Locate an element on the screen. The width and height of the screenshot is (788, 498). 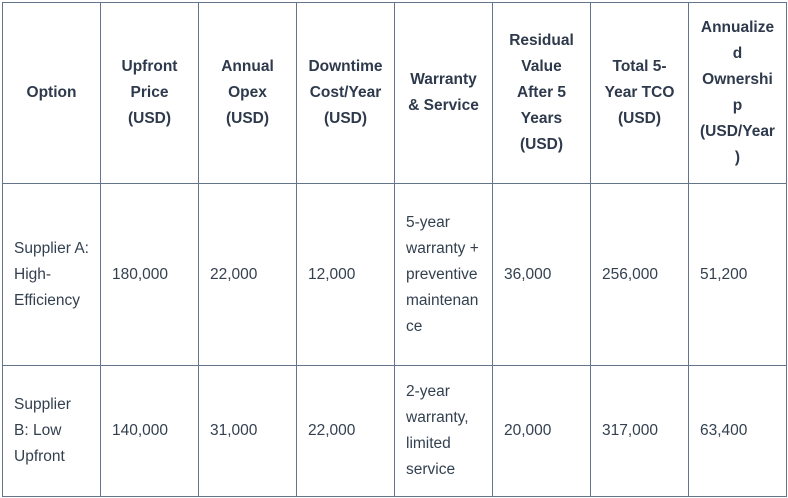
cell-total-tco: 256,000 is located at coordinates (639, 274).